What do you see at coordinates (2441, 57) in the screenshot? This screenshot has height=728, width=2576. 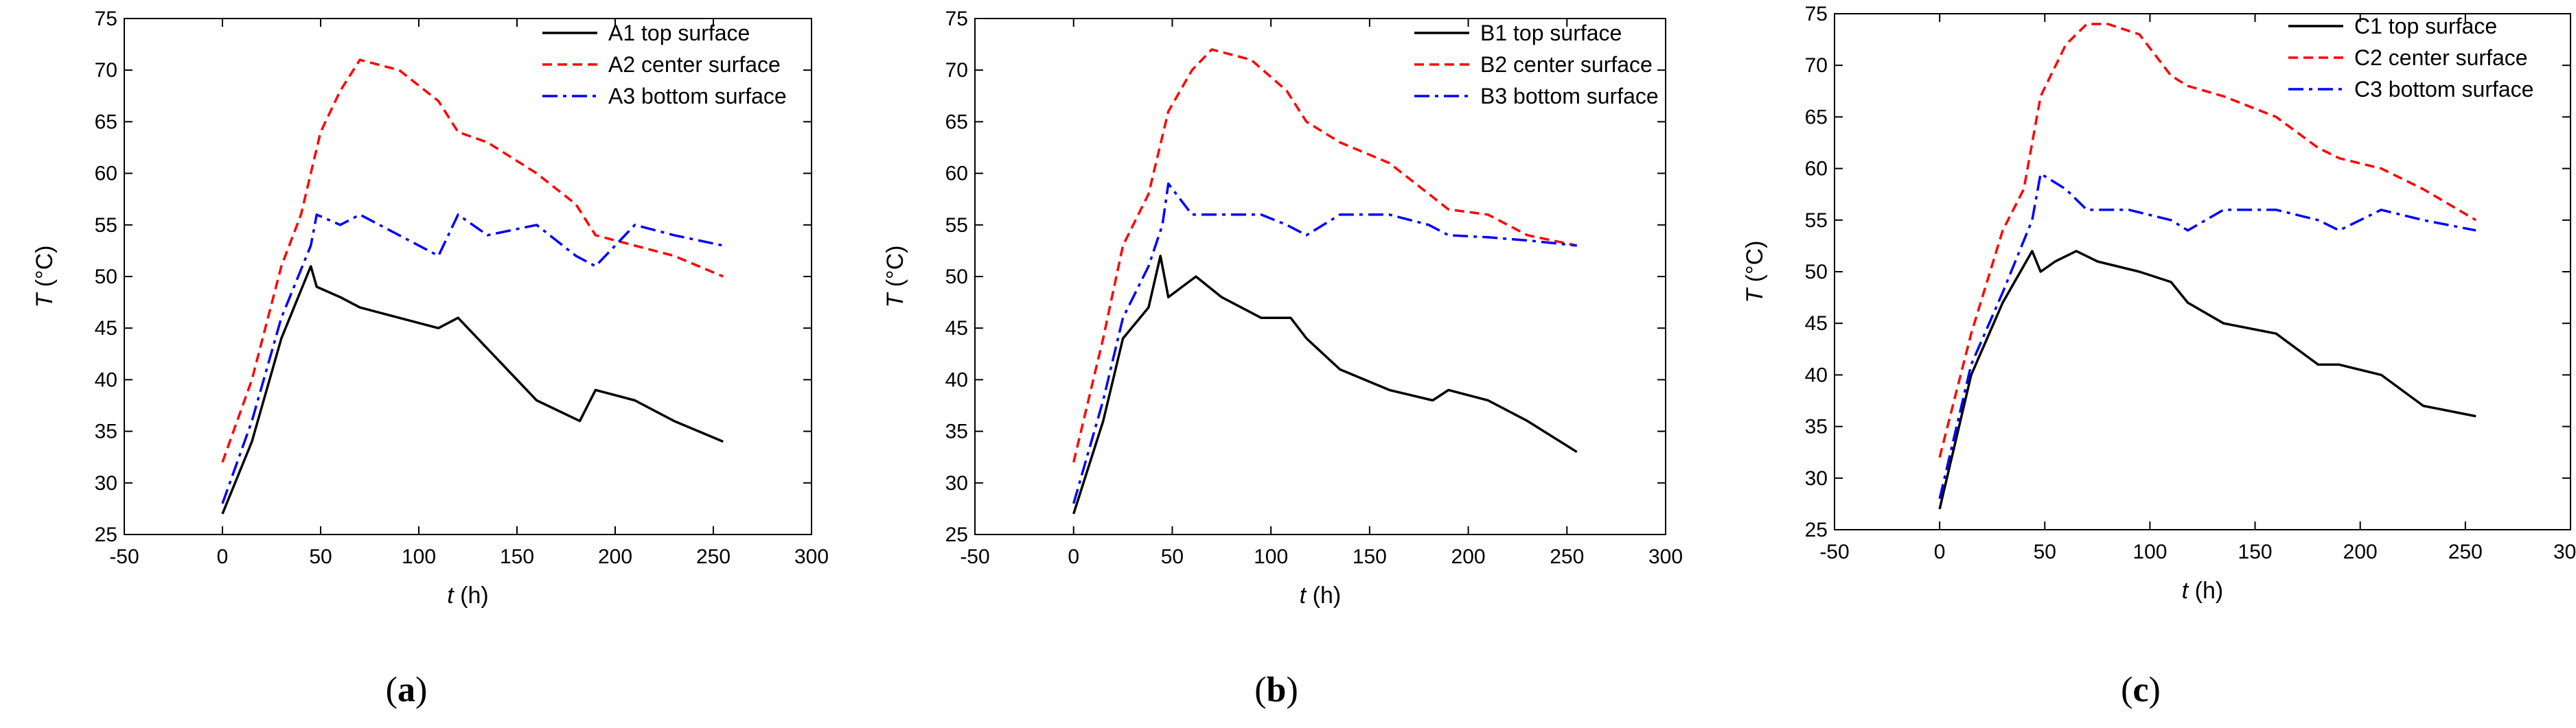 I see `legend-label: C2 center surface` at bounding box center [2441, 57].